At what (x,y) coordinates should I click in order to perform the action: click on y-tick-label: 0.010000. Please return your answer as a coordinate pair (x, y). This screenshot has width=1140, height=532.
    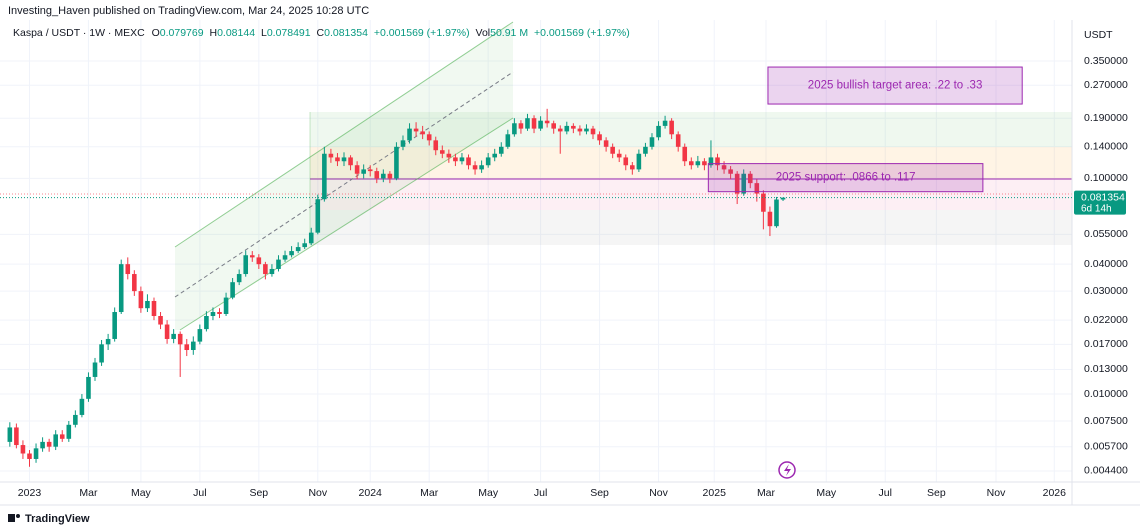
    Looking at the image, I should click on (1106, 394).